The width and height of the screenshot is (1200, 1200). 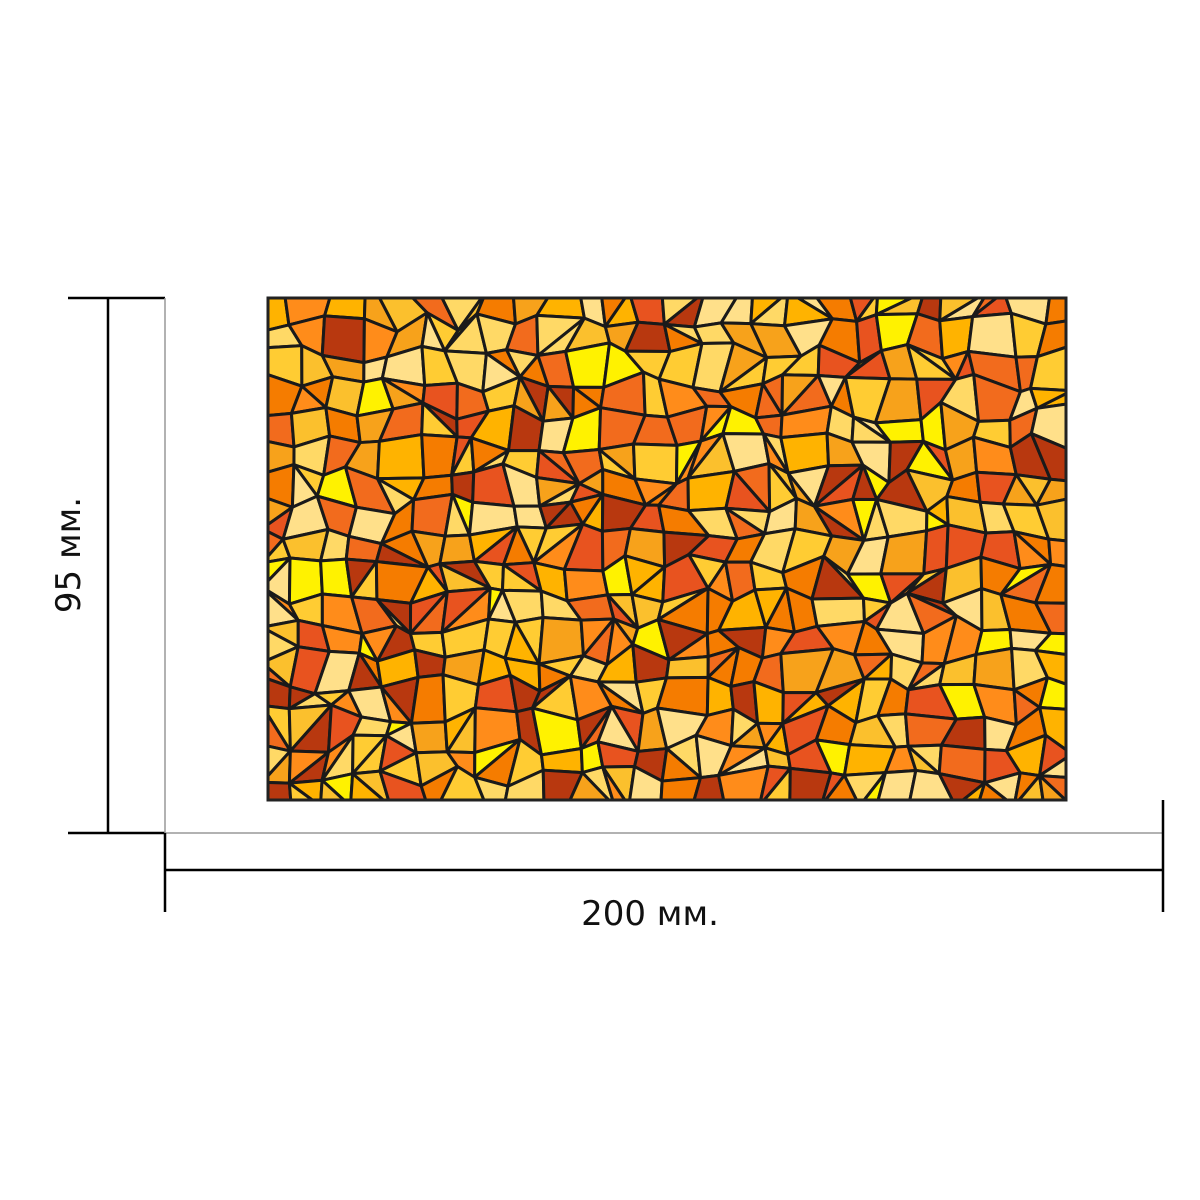 What do you see at coordinates (650, 914) in the screenshot?
I see `width-label: 200 мм.` at bounding box center [650, 914].